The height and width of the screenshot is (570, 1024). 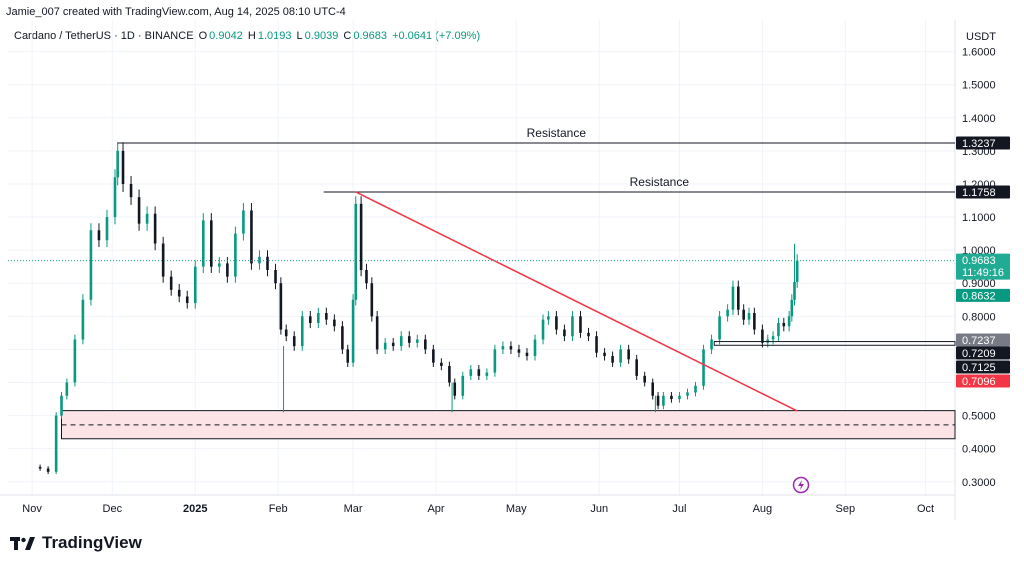 What do you see at coordinates (347, 36) in the screenshot?
I see `close-label: C` at bounding box center [347, 36].